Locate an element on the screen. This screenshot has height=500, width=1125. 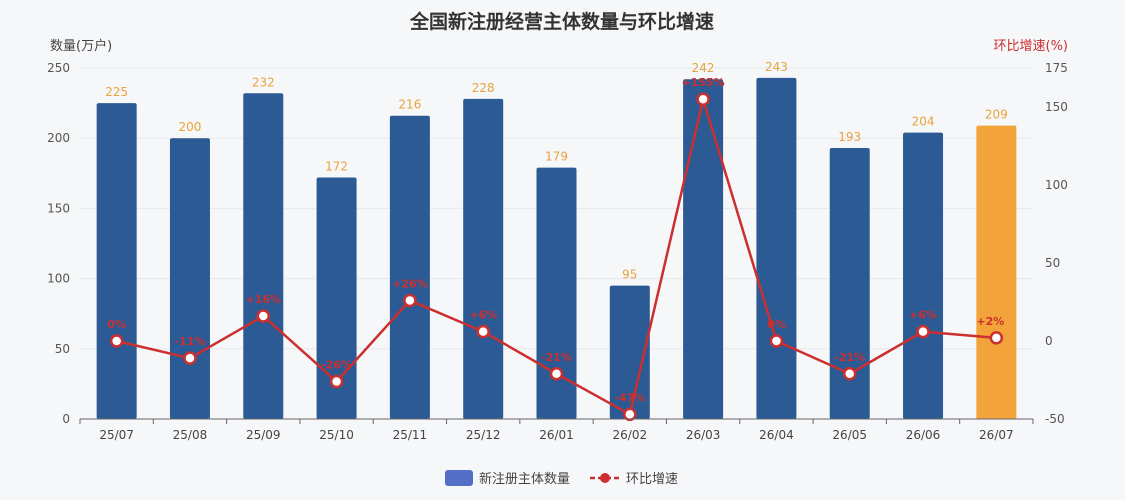
legend-label-bars: 新注册主体数量 is located at coordinates (524, 479).